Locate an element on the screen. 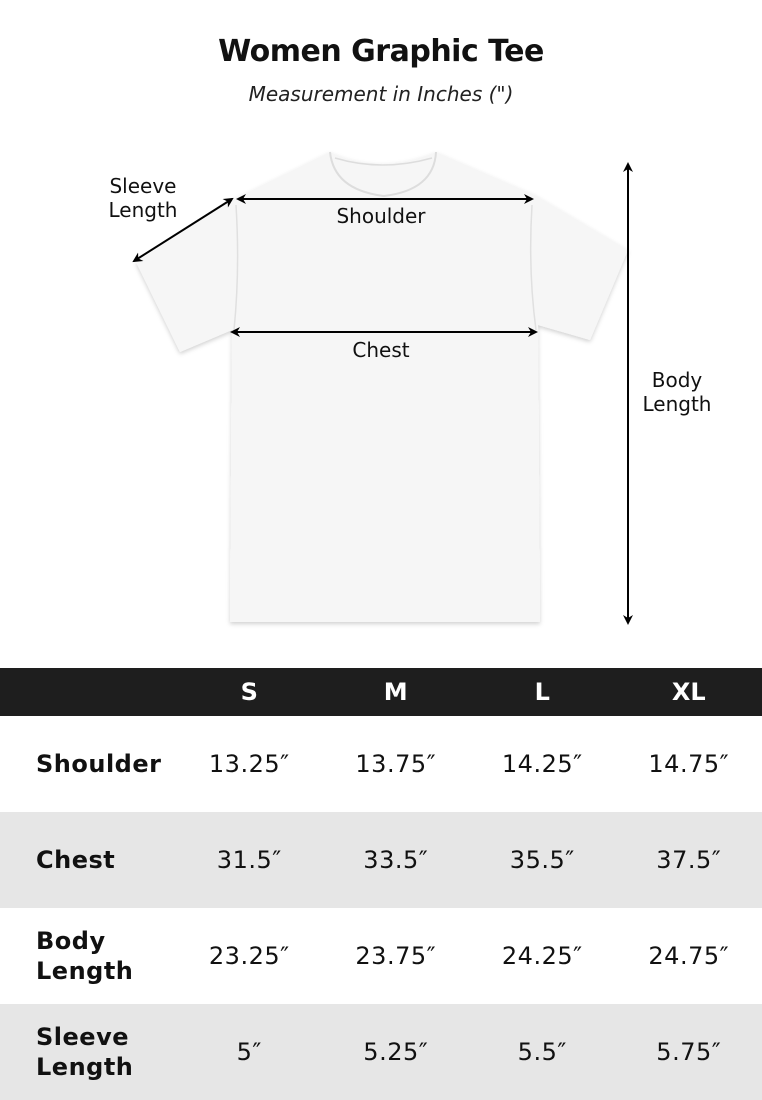  size-s: S is located at coordinates (249, 692).